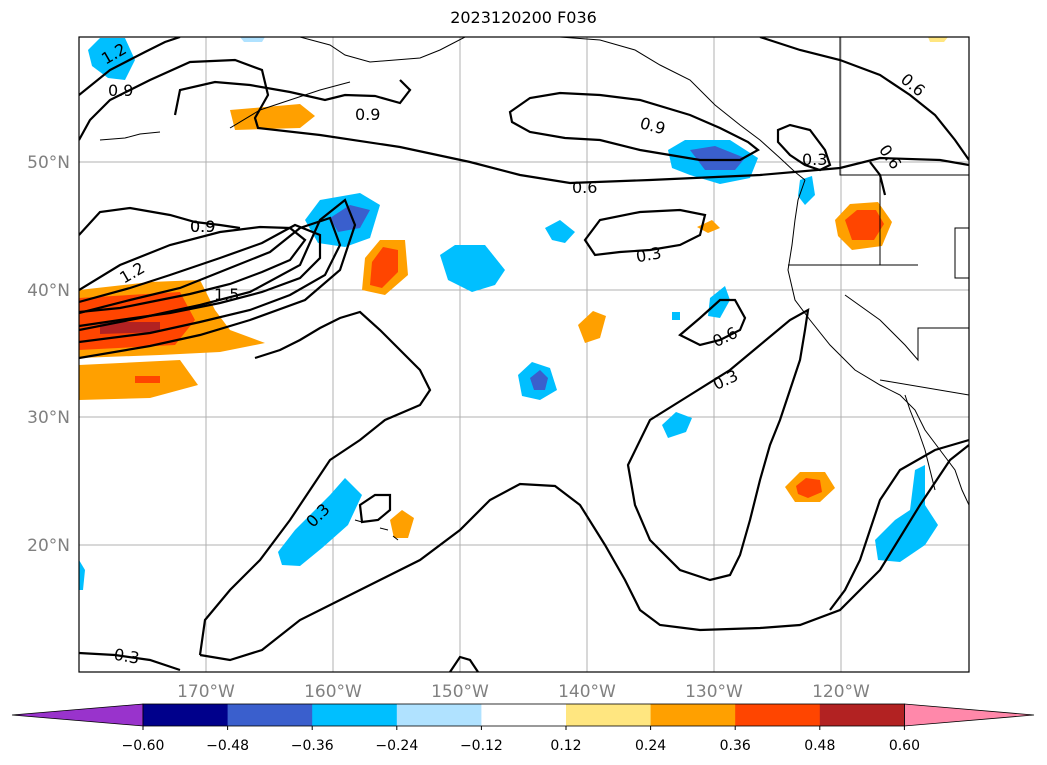  Describe the element at coordinates (226, 294) in the screenshot. I see `contour-label: 1.5` at that location.